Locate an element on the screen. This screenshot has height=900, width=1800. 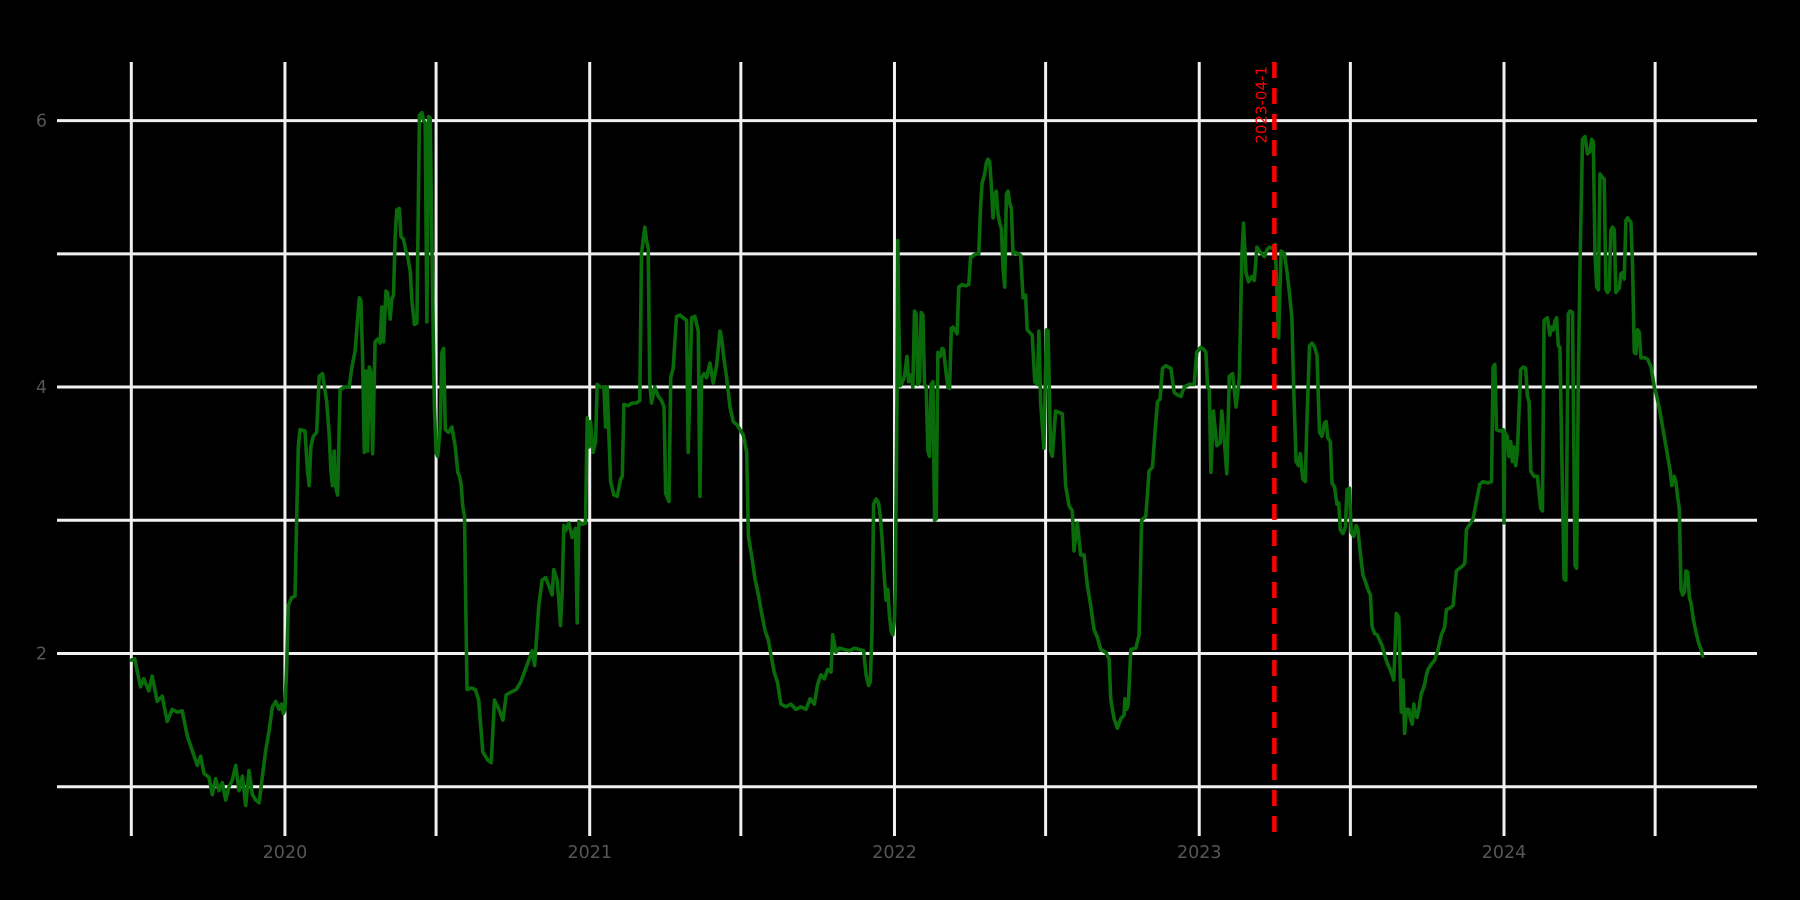
y-tick-label: 4 is located at coordinates (41, 388).